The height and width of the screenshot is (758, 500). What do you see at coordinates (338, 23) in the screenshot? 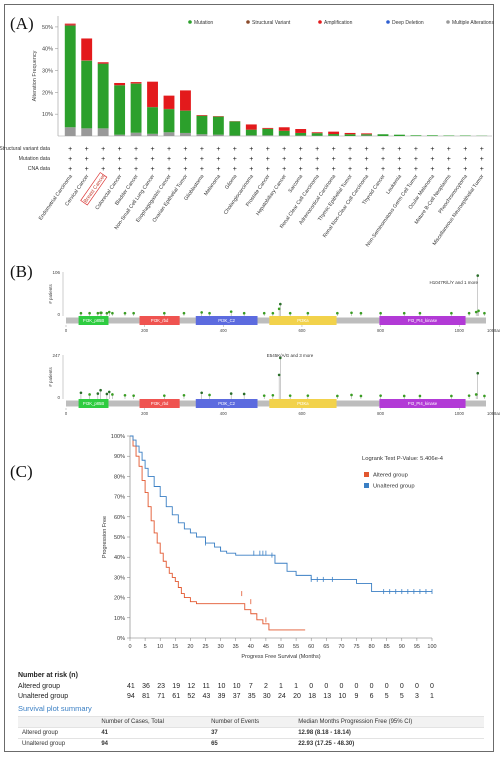
I see `legend-label: Amplification` at bounding box center [338, 23].